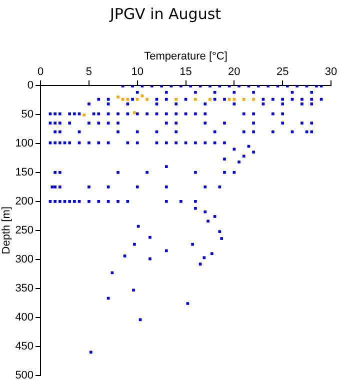 The height and width of the screenshot is (384, 341). What do you see at coordinates (24, 172) in the screenshot?
I see `y-tick-label: 150` at bounding box center [24, 172].